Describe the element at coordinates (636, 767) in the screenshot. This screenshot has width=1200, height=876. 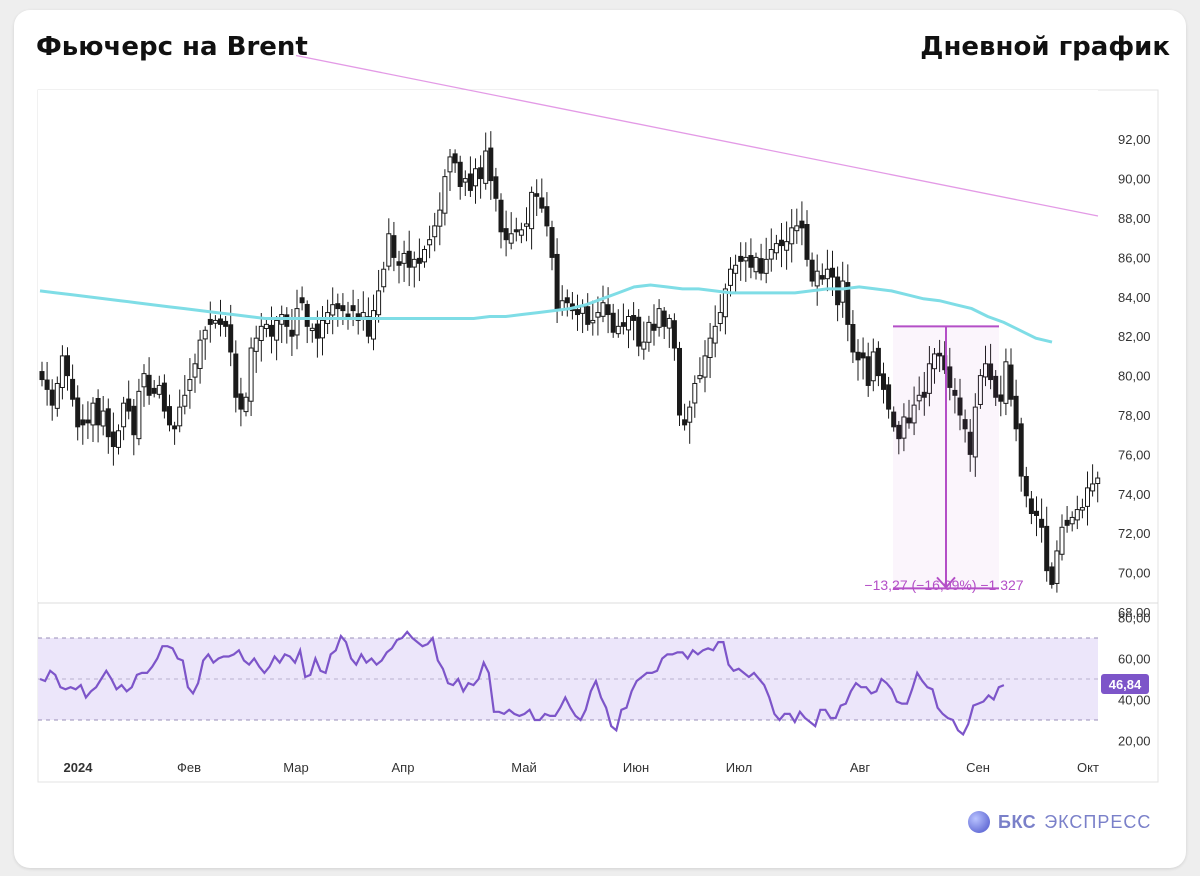
I see `time-tick-label: Июн` at that location.